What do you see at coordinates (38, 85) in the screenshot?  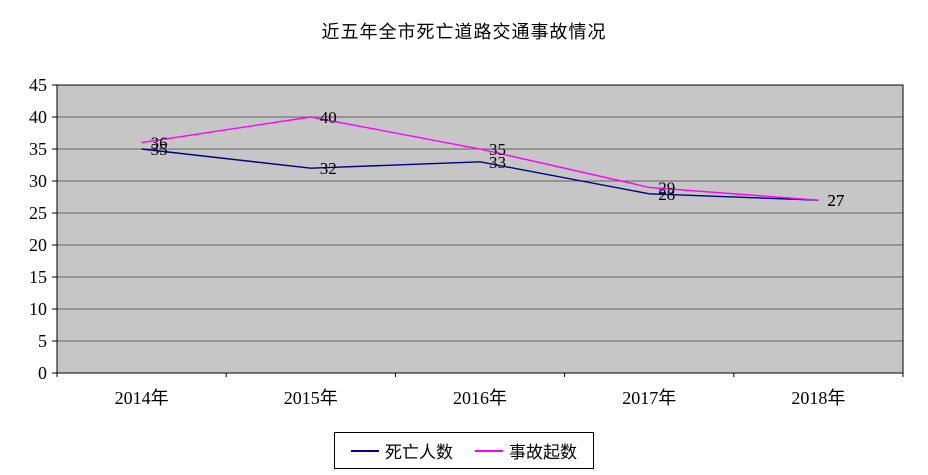 I see `y-axis-label: 45` at bounding box center [38, 85].